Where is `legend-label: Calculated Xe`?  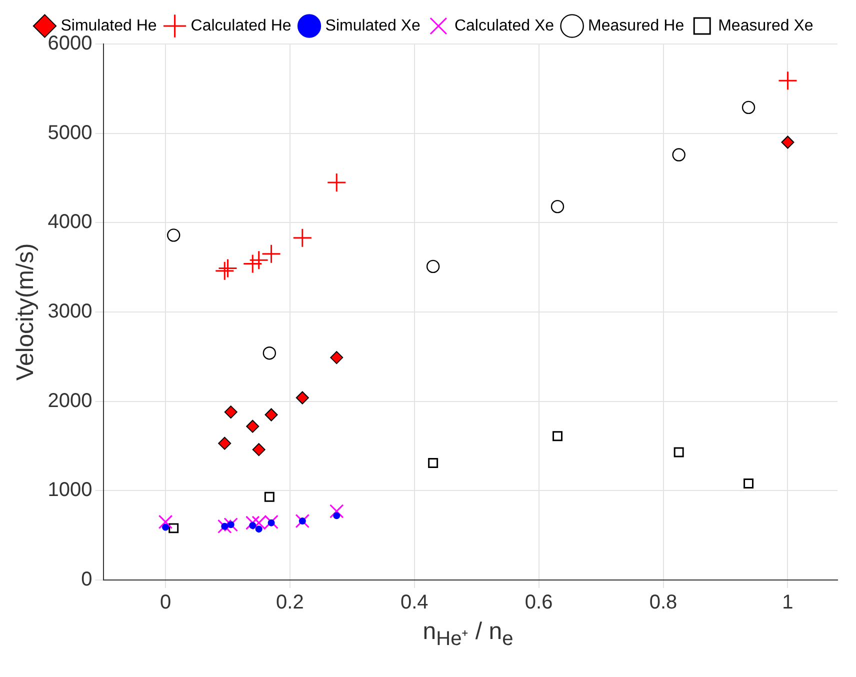
legend-label: Calculated Xe is located at coordinates (504, 25).